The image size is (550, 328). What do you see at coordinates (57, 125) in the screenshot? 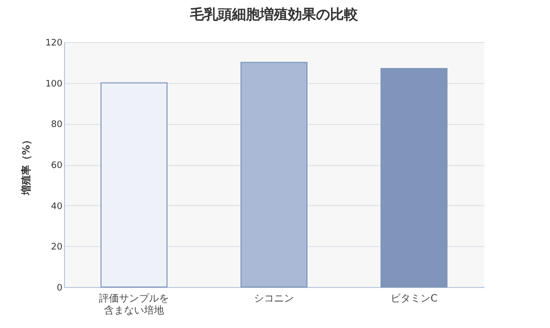
I see `y-tick-label: 80` at bounding box center [57, 125].